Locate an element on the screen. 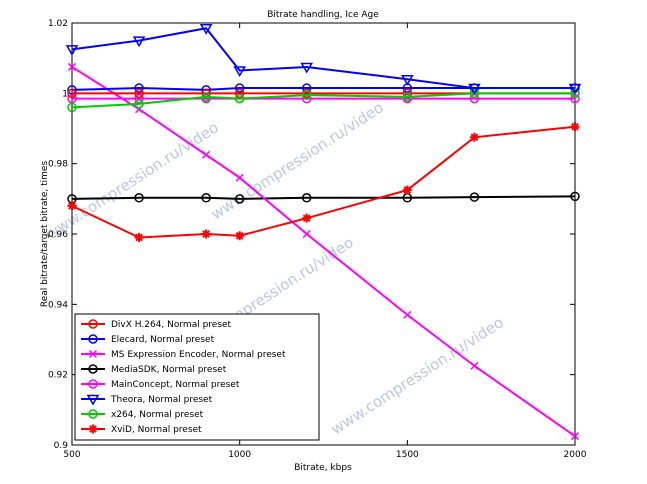  legend-entry: MainConcept, Normal preset is located at coordinates (160, 384).